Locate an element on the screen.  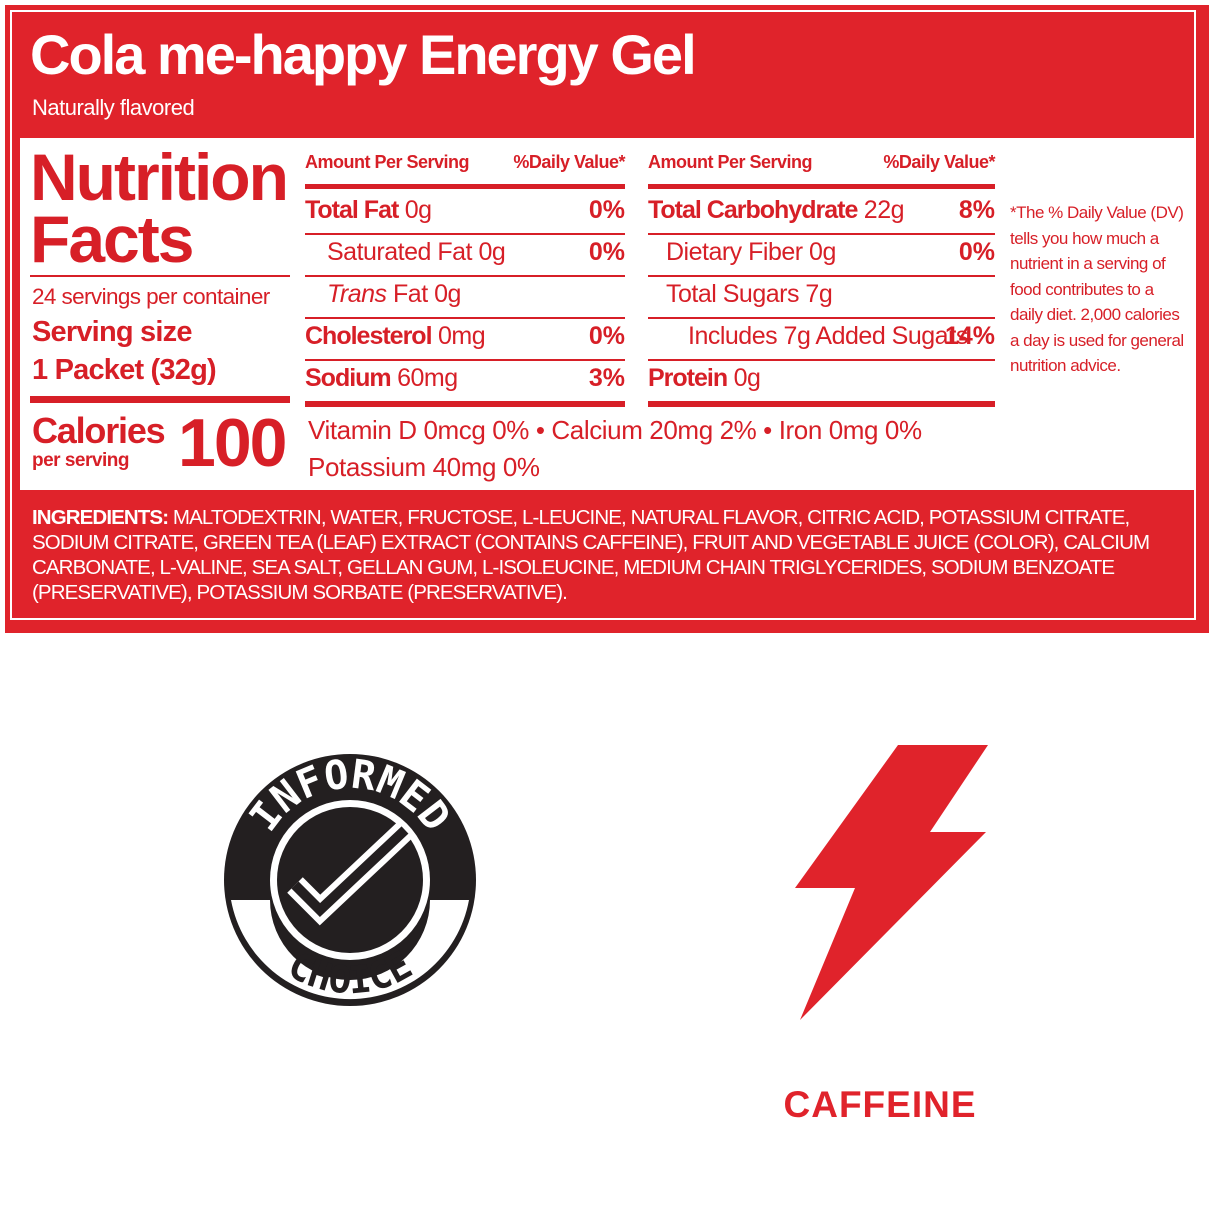
nutrient-row: Total Carbohydrate 22g is located at coordinates (776, 210).